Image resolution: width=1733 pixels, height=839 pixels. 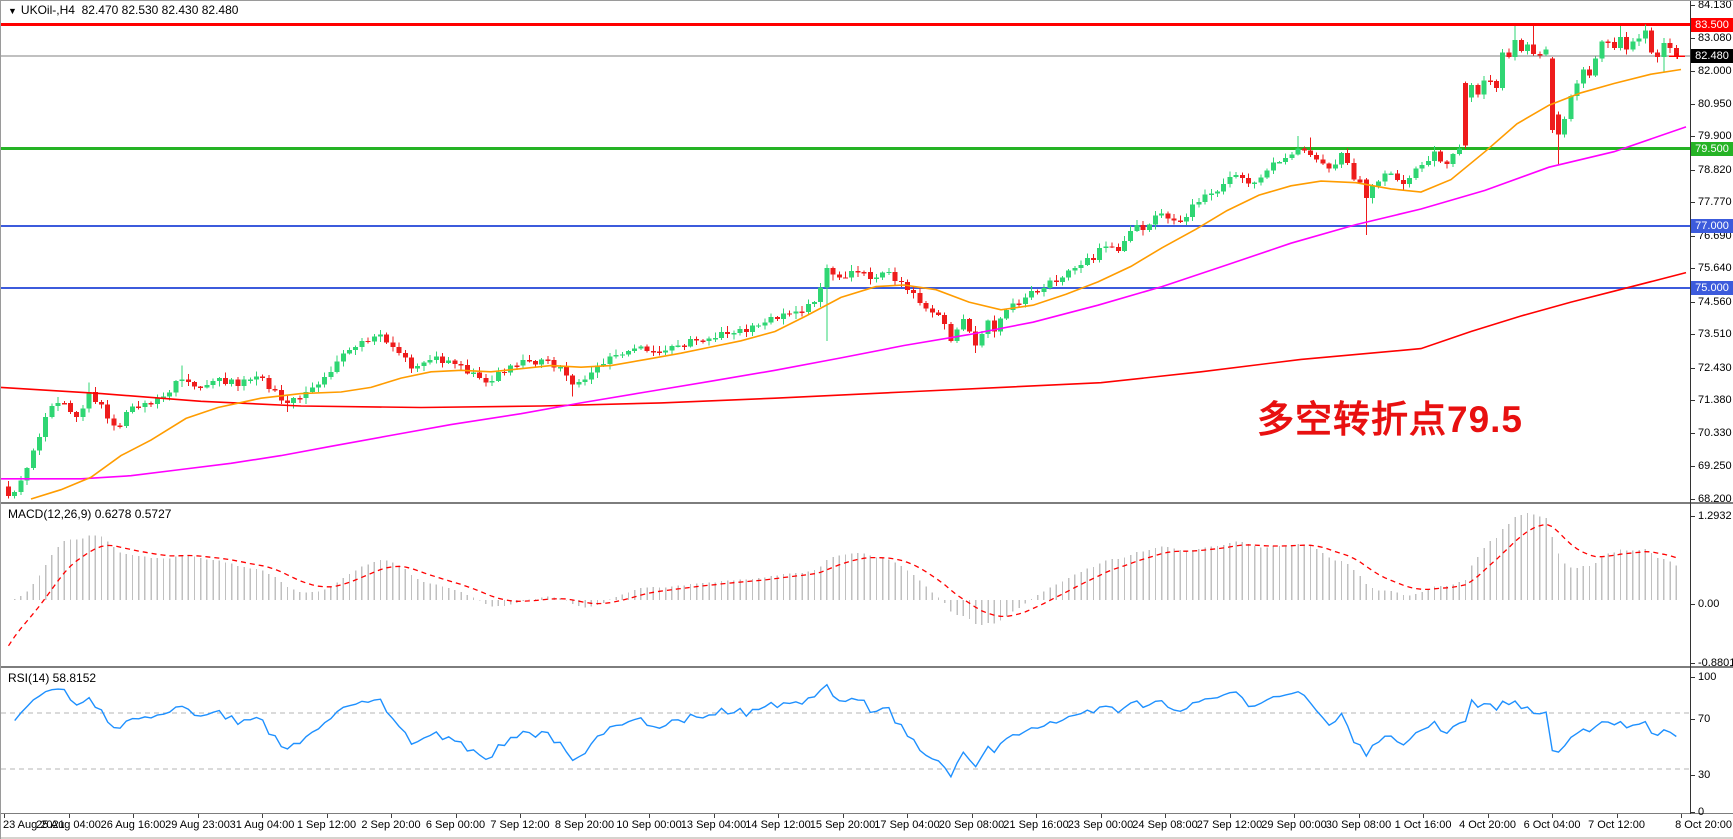 What do you see at coordinates (842, 825) in the screenshot?
I see `time-tick-label: 15 Sep 20:00` at bounding box center [842, 825].